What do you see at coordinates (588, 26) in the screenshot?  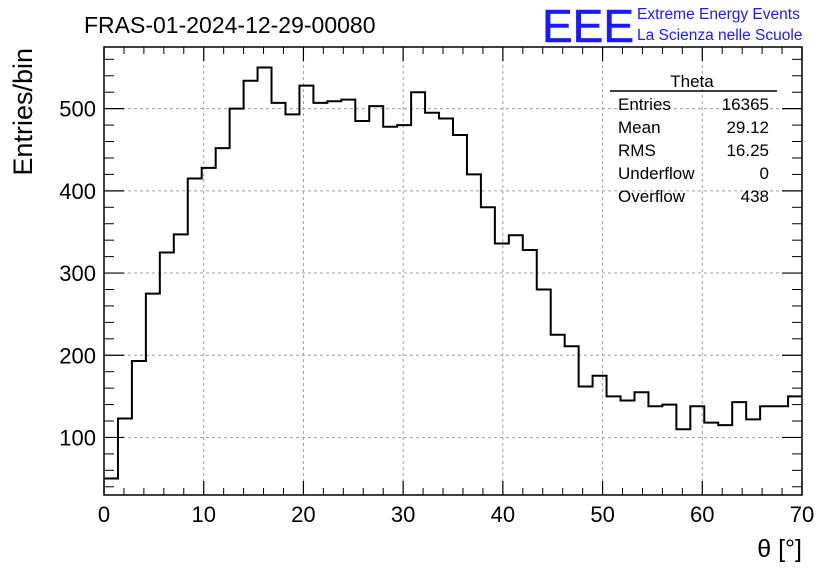 I see `eee-logo: EEE` at bounding box center [588, 26].